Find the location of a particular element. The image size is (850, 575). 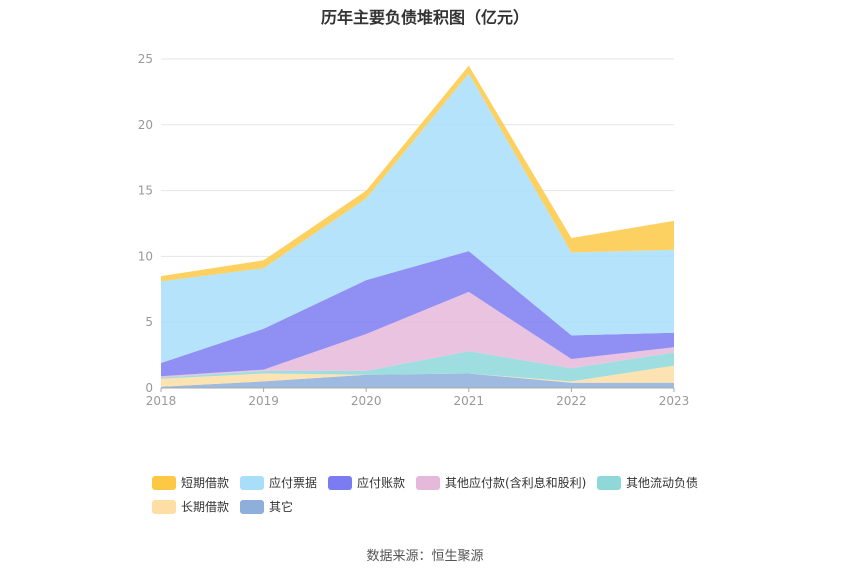

legend-item-long-term-loans: 长期借款 is located at coordinates (190, 506).